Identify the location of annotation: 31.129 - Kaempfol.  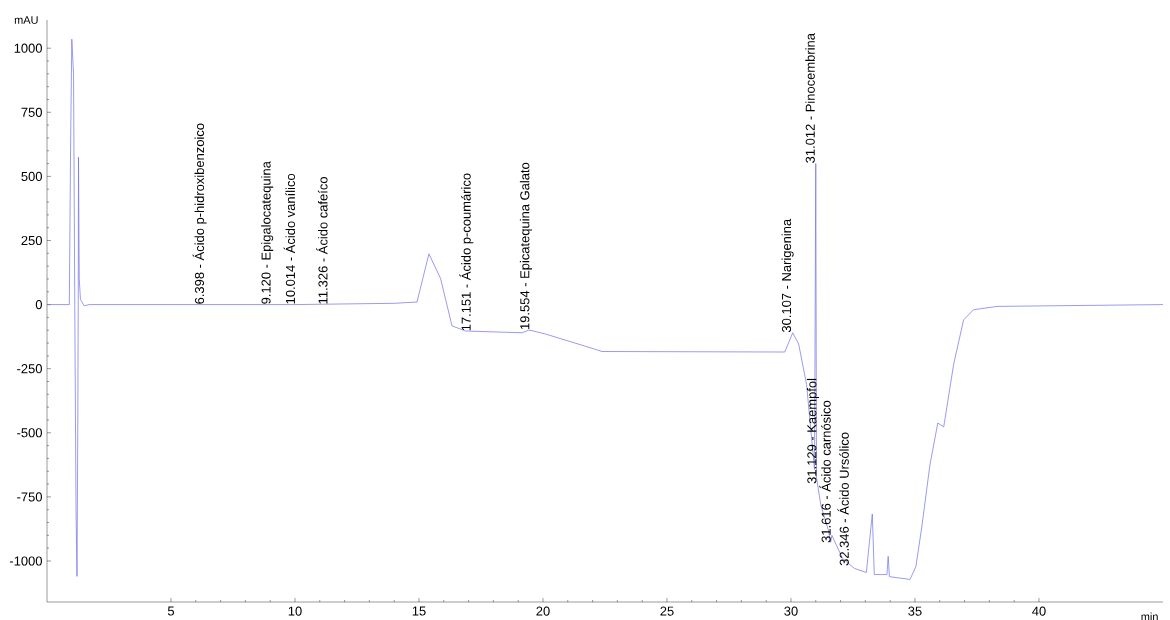
(812, 431).